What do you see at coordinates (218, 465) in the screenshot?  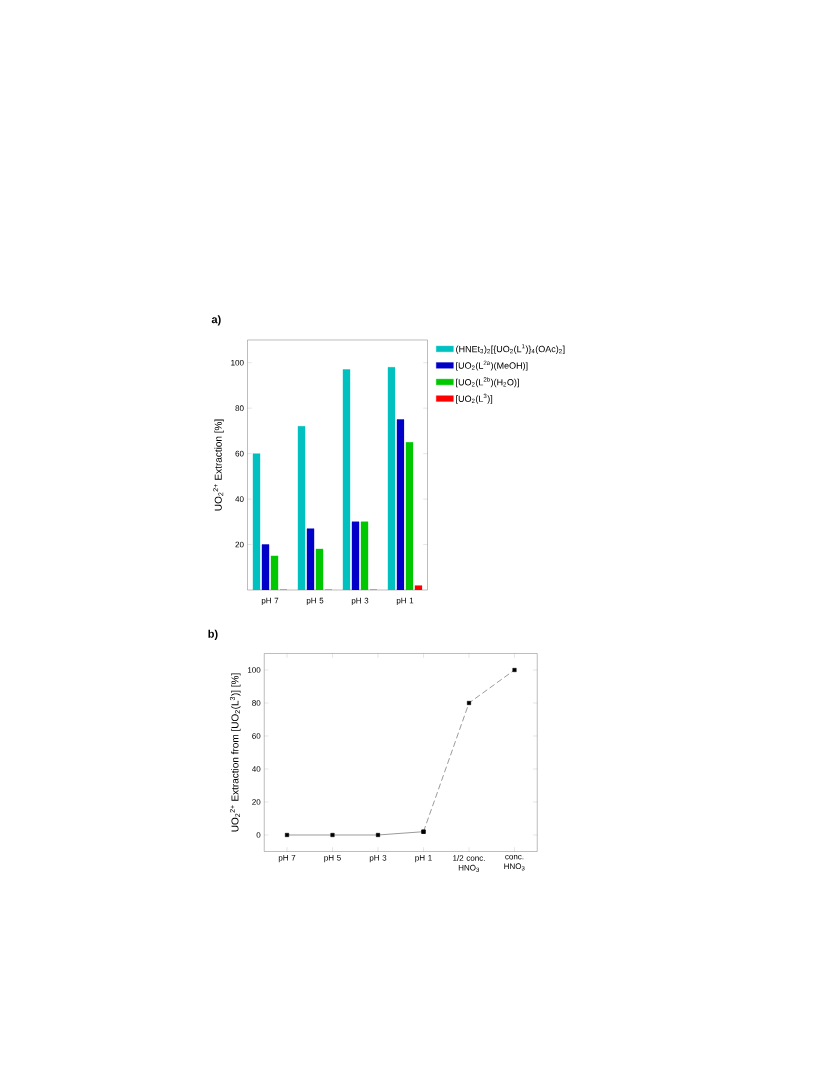 I see `y-axis-title: UO$_{2}$$^{2+}$ Extraction [%]` at bounding box center [218, 465].